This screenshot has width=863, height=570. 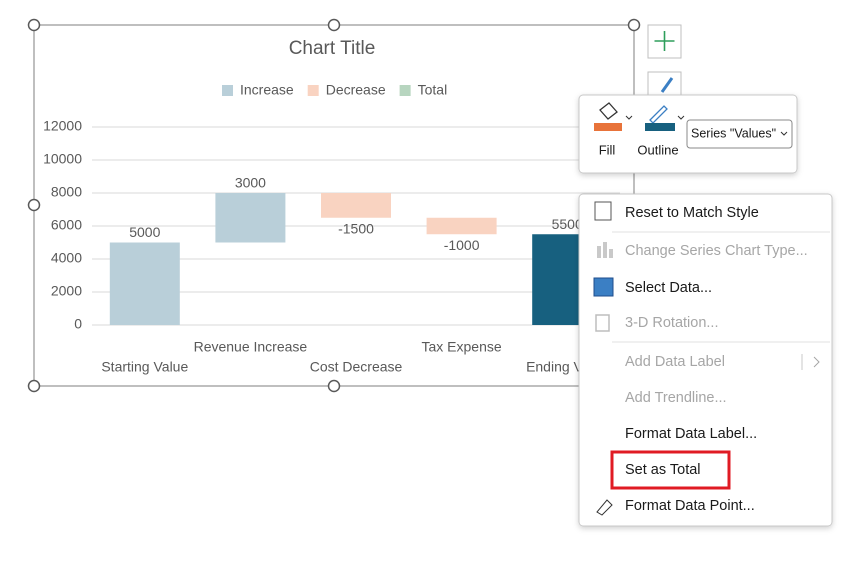 What do you see at coordinates (356, 228) in the screenshot?
I see `data-label: -1500` at bounding box center [356, 228].